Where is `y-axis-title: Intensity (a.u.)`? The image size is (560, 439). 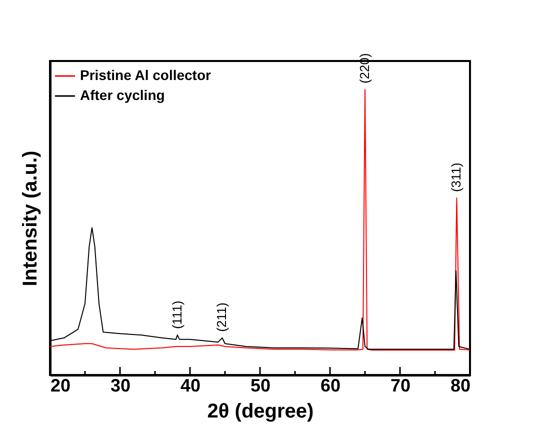
y-axis-title: Intensity (a.u.) is located at coordinates (31, 218).